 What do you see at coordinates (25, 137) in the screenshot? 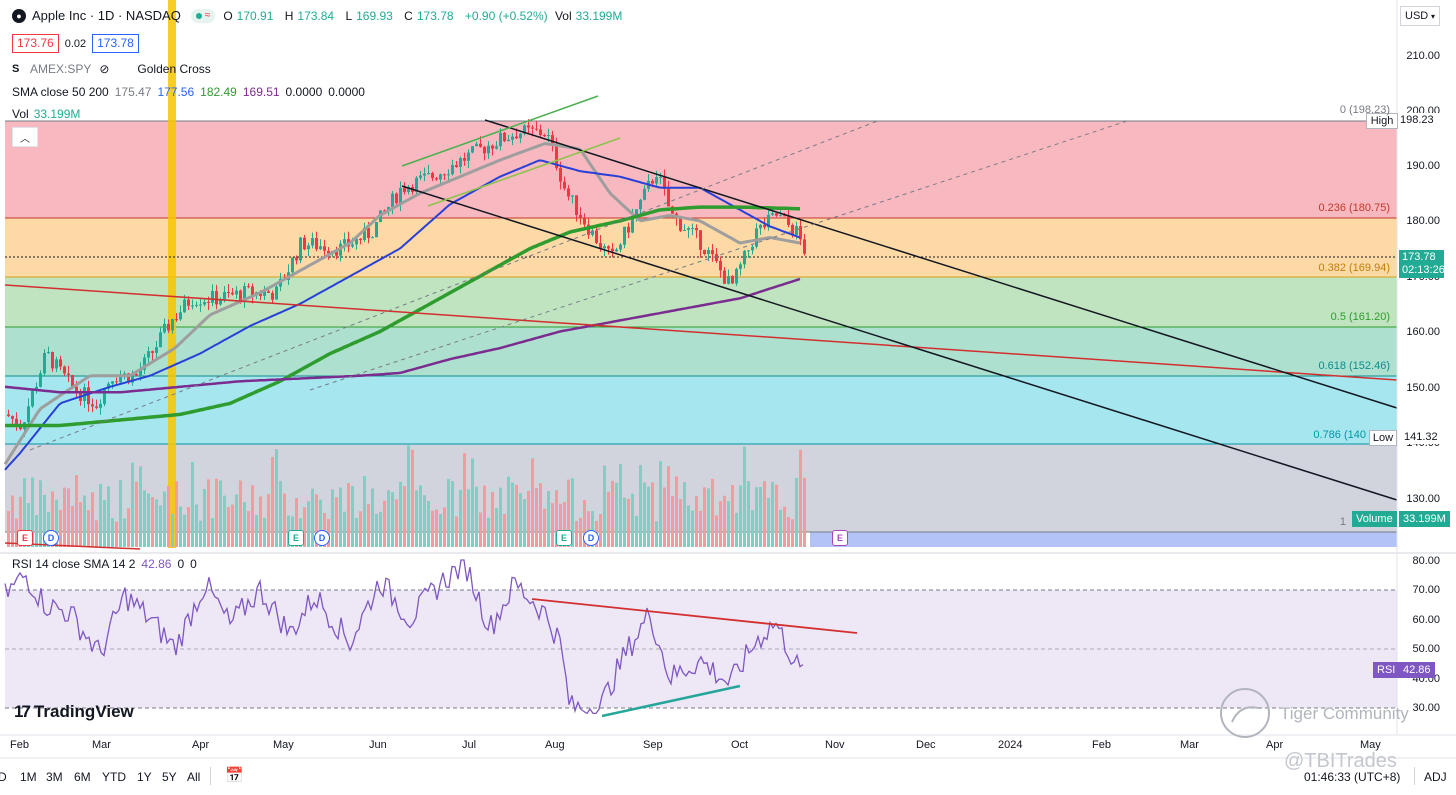
I see `collapse-legend-button: ︿` at bounding box center [25, 137].